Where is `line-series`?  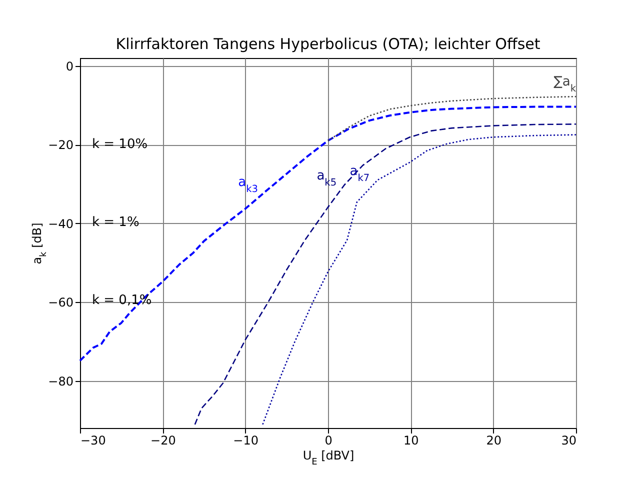 line-series is located at coordinates (452, 119).